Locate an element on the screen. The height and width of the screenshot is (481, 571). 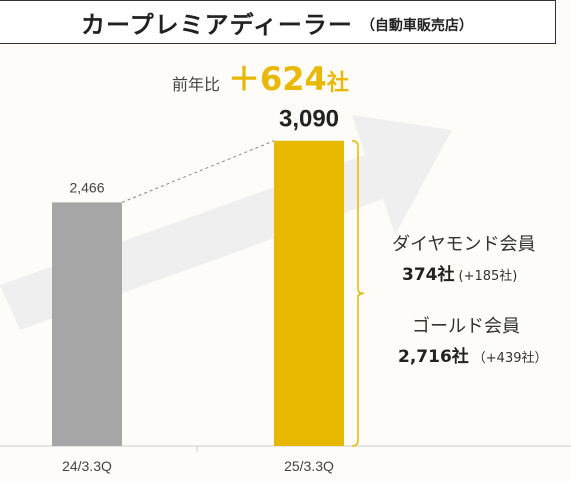
yoy-value: ＋624 is located at coordinates (277, 79).